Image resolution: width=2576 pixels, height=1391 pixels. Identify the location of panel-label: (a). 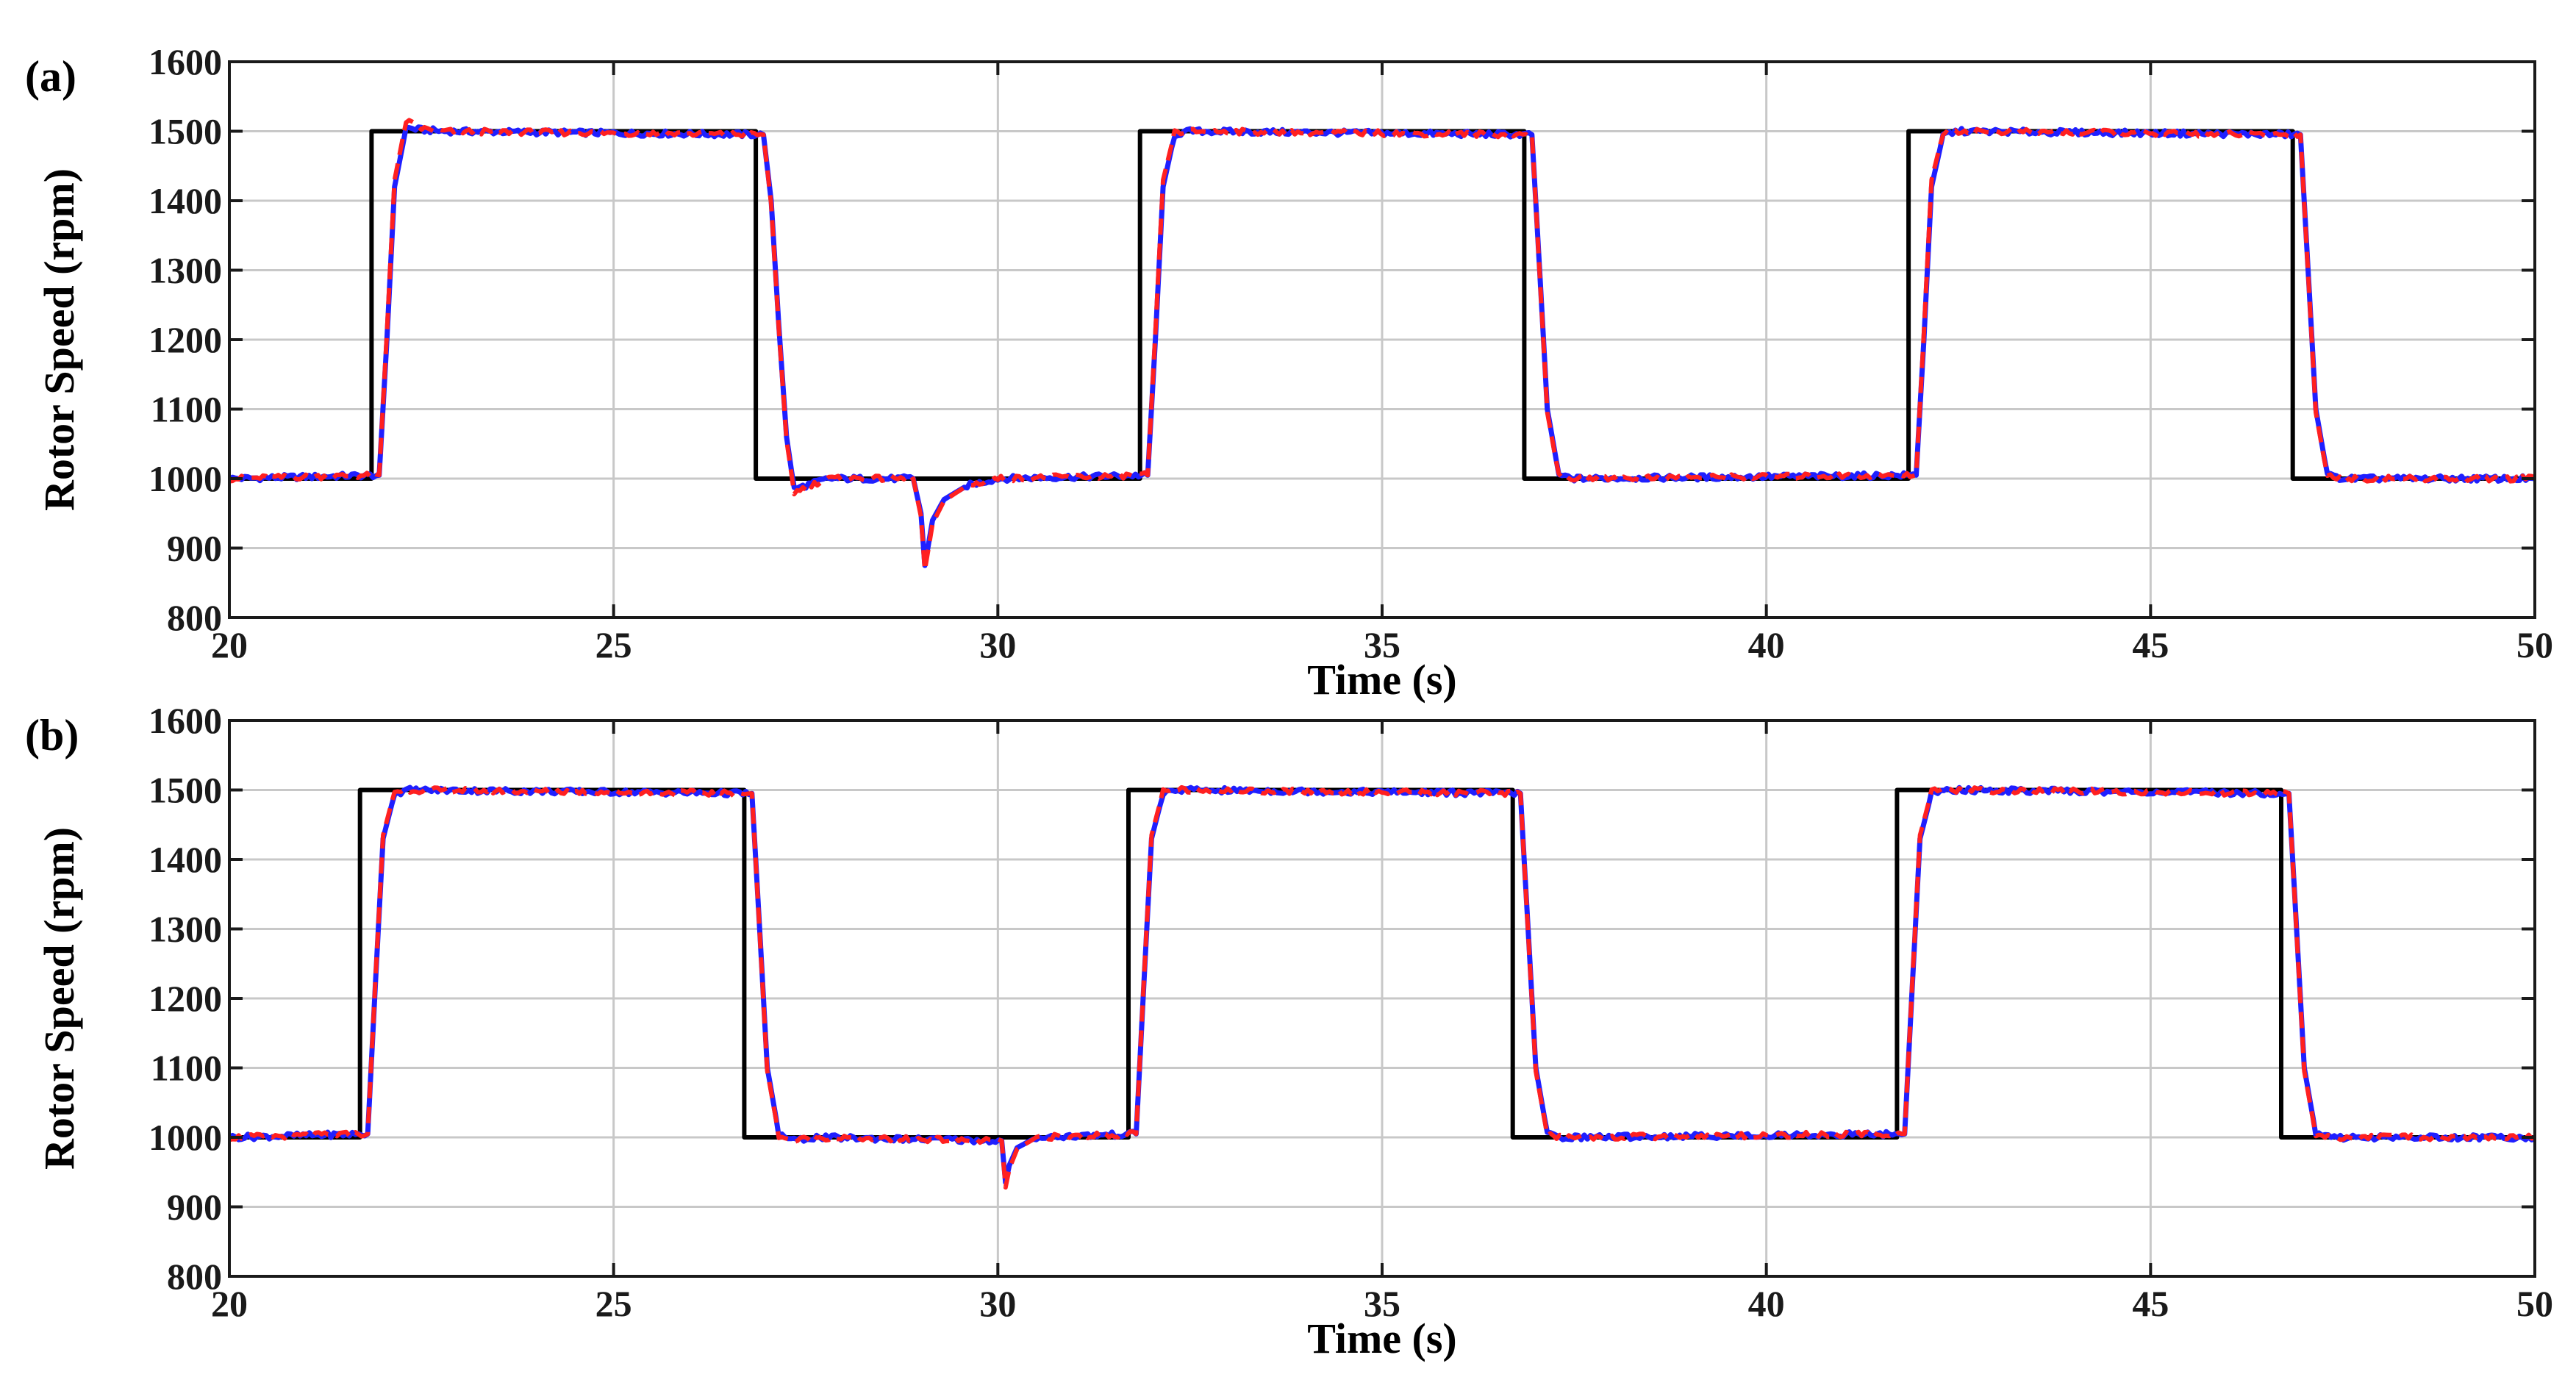
(50, 77).